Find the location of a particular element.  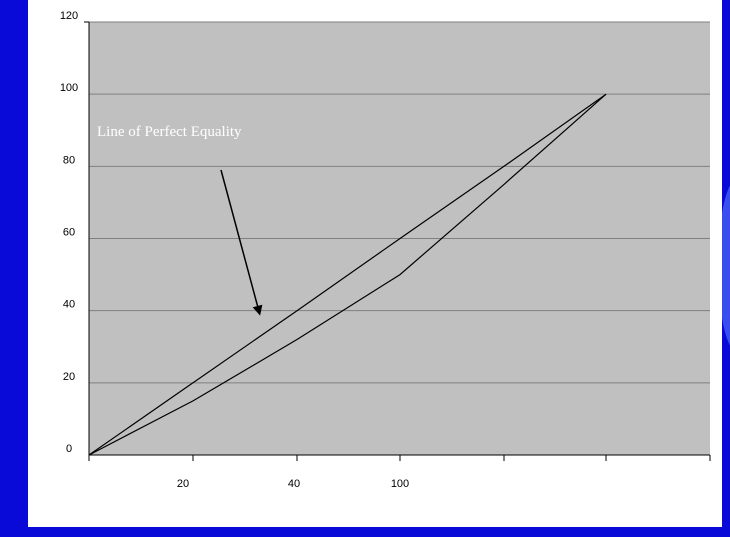

x-tick-label: 40 is located at coordinates (294, 484).